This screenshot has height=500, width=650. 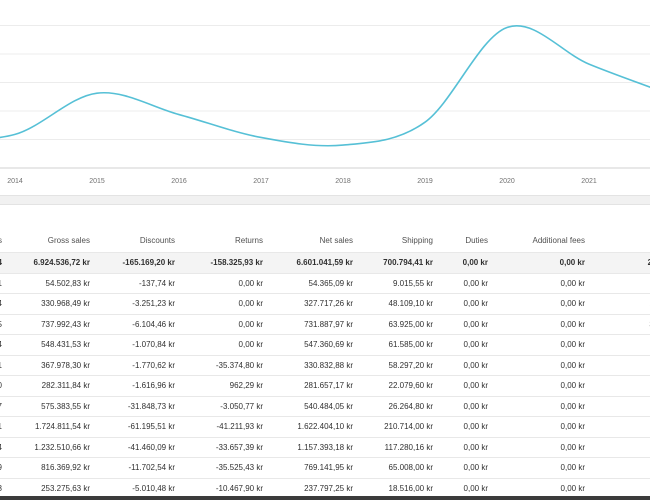 What do you see at coordinates (325, 498) in the screenshot?
I see `bottom-bar` at bounding box center [325, 498].